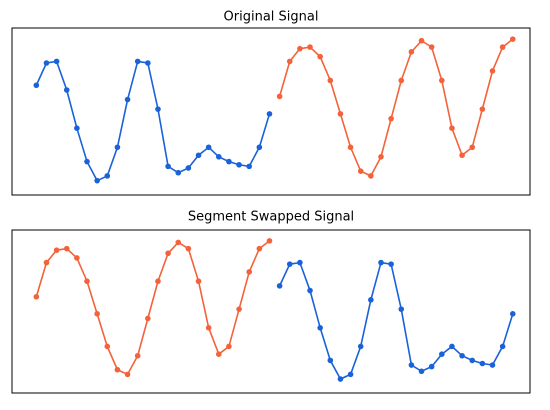 The image size is (550, 410). I want to click on chart-title: Original Signal, so click(271, 17).